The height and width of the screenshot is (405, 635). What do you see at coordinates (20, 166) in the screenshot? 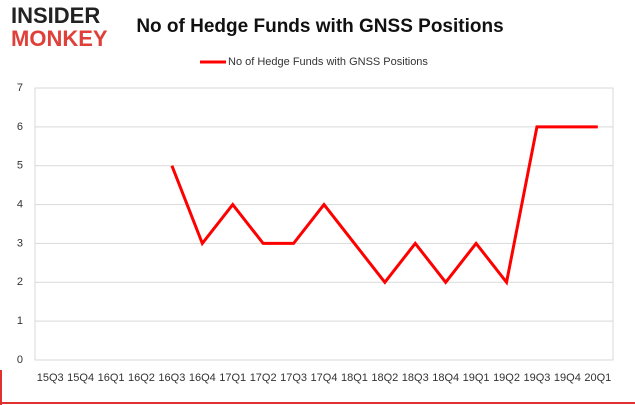
I see `y-tick-label: 5` at bounding box center [20, 166].